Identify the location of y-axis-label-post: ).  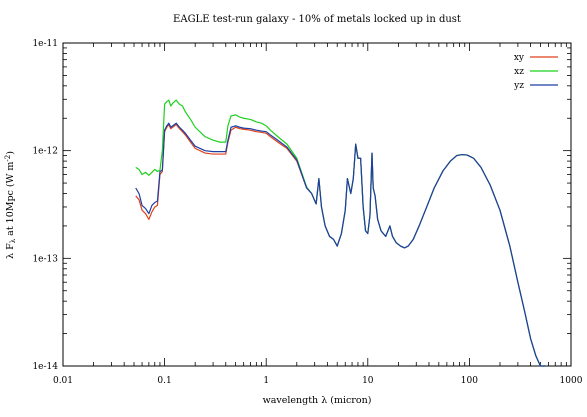
(10, 153).